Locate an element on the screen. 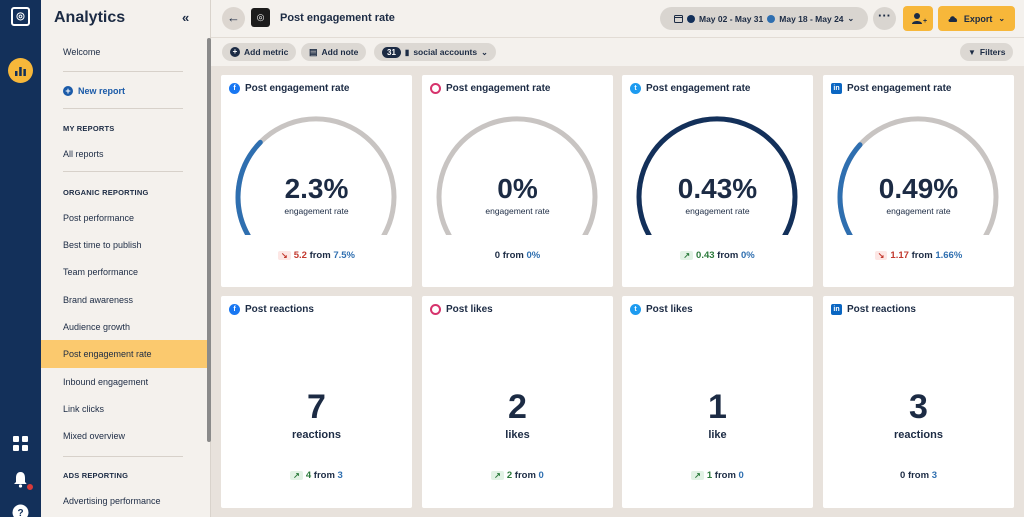  card-header: t Post engagement rate is located at coordinates (690, 88).